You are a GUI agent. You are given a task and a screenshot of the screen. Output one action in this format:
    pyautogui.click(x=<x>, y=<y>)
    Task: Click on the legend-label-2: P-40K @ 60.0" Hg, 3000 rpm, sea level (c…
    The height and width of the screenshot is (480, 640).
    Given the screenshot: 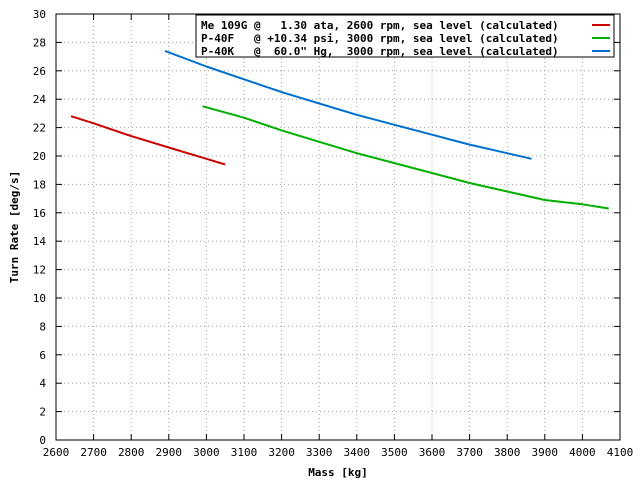 What is the action you would take?
    pyautogui.click(x=380, y=51)
    